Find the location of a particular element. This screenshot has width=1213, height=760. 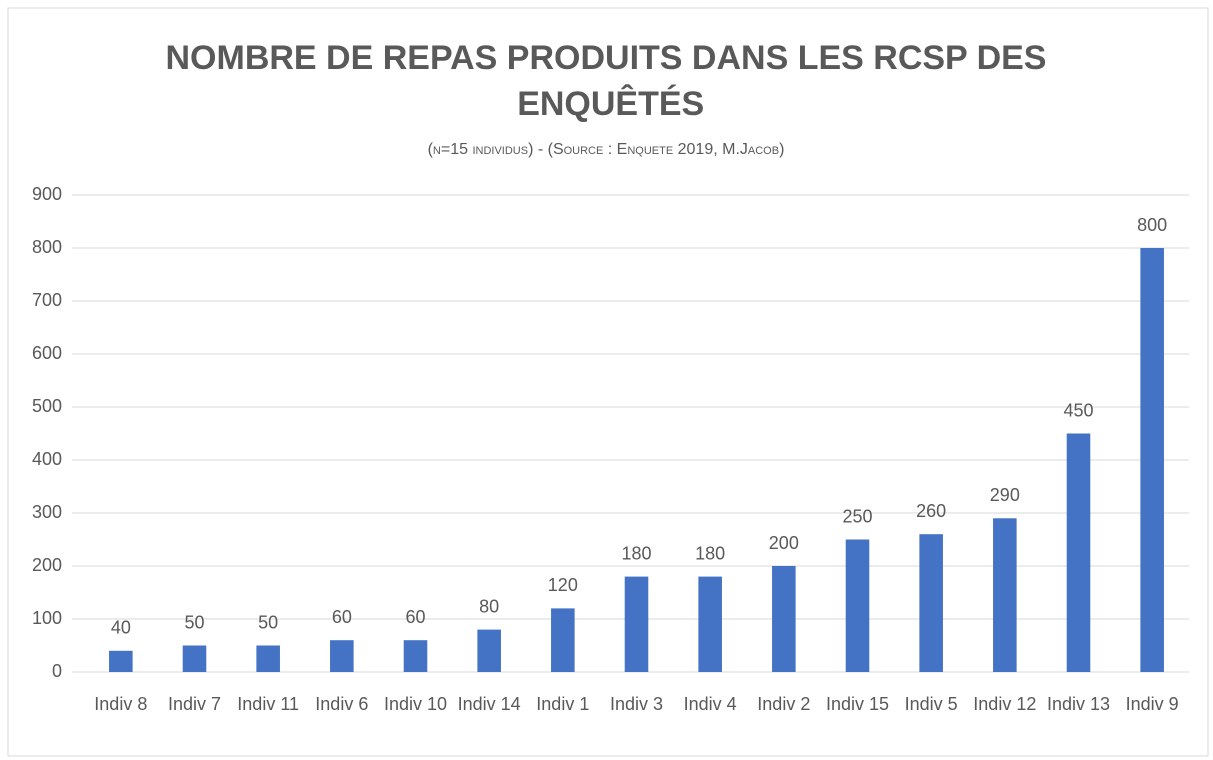

x-tick-label: Indiv 10 is located at coordinates (415, 704).